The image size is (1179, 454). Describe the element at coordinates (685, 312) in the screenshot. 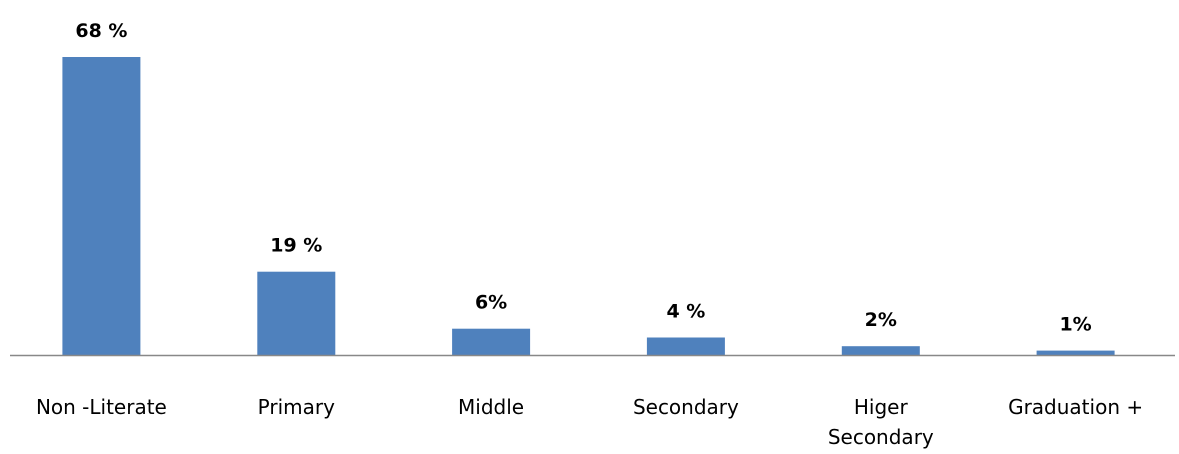

I see `data-label-3: 4 %` at that location.